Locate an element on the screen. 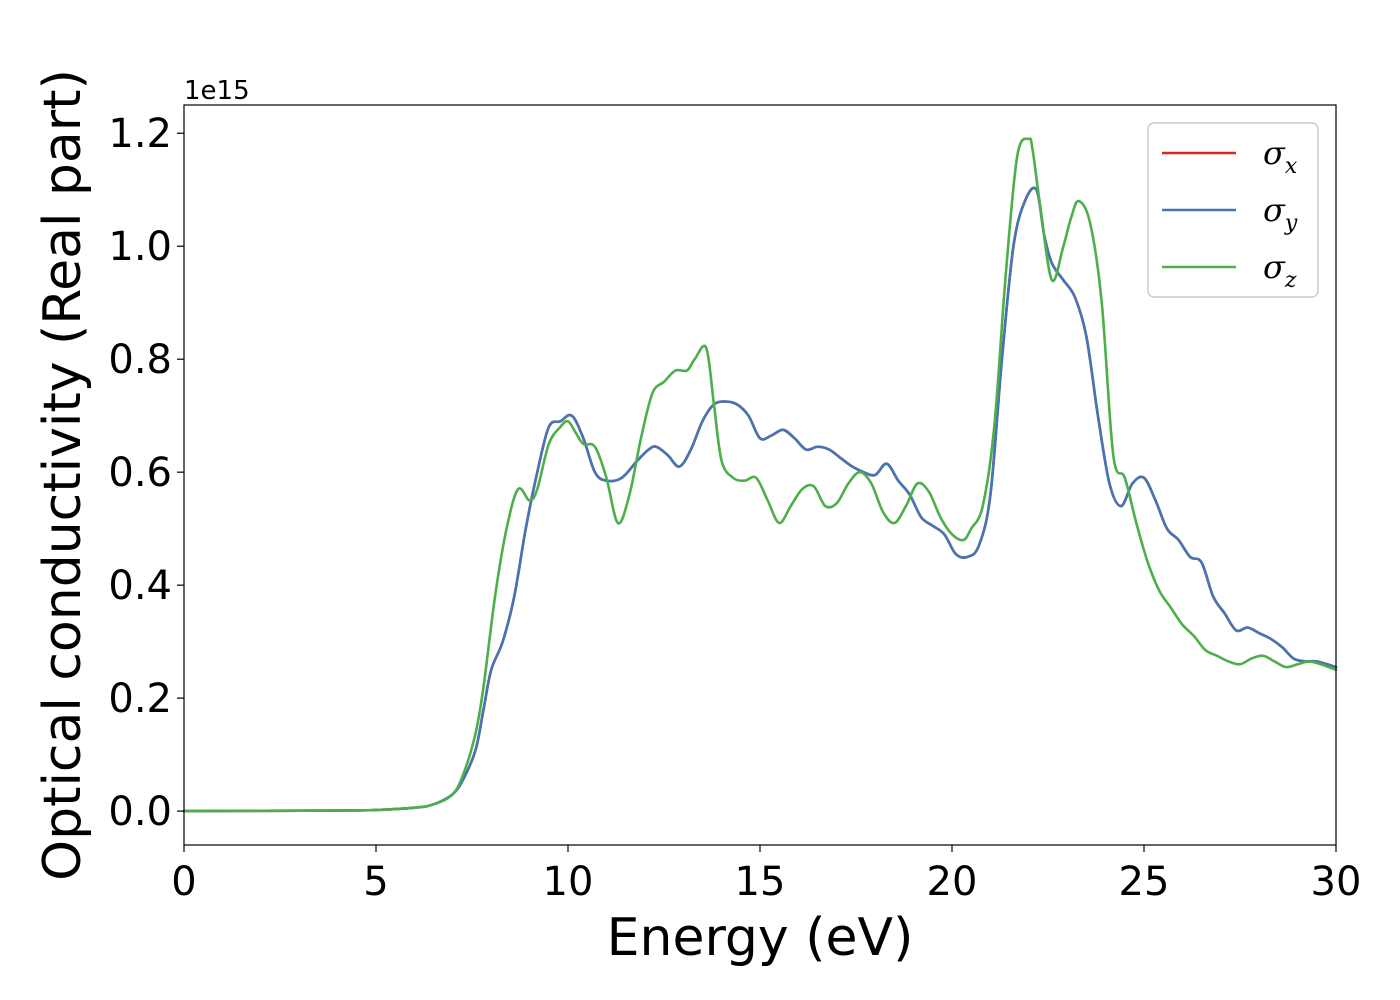 Image resolution: width=1400 pixels, height=1000 pixels. y-tick-label: 1.0 is located at coordinates (140, 247).